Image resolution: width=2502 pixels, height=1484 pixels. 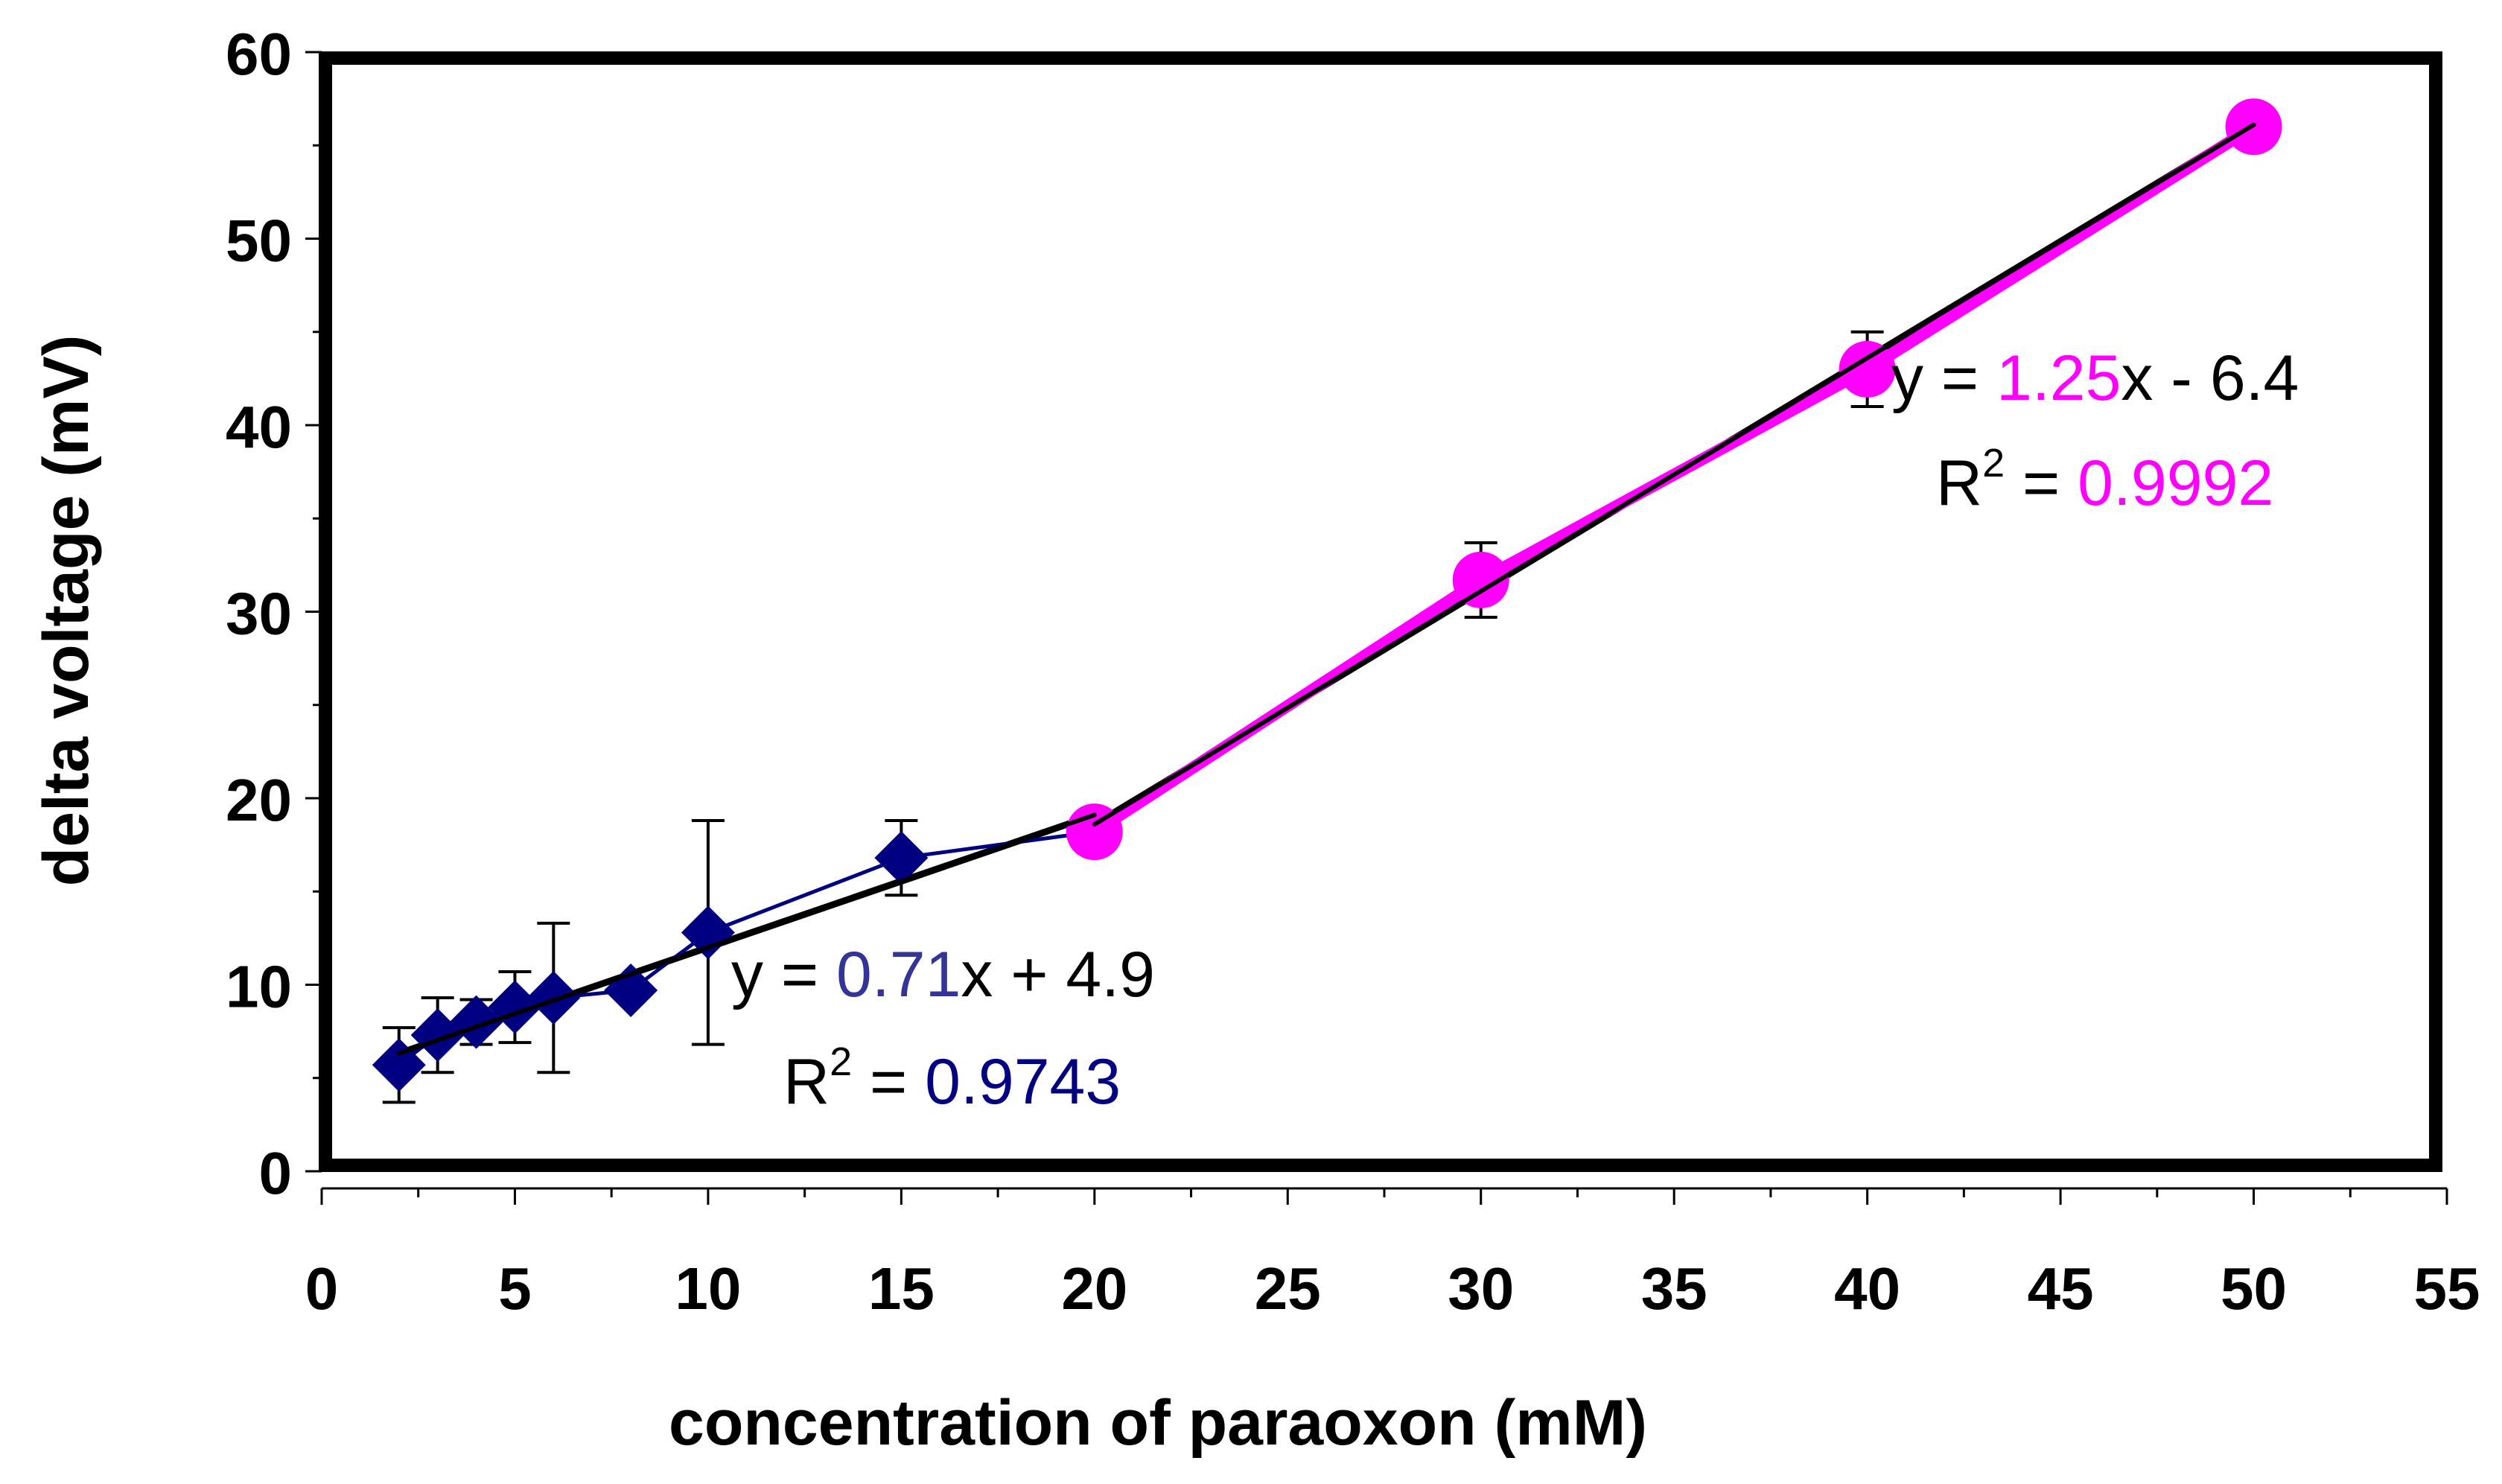 I want to click on x-tick-label: 30, so click(x=1481, y=1288).